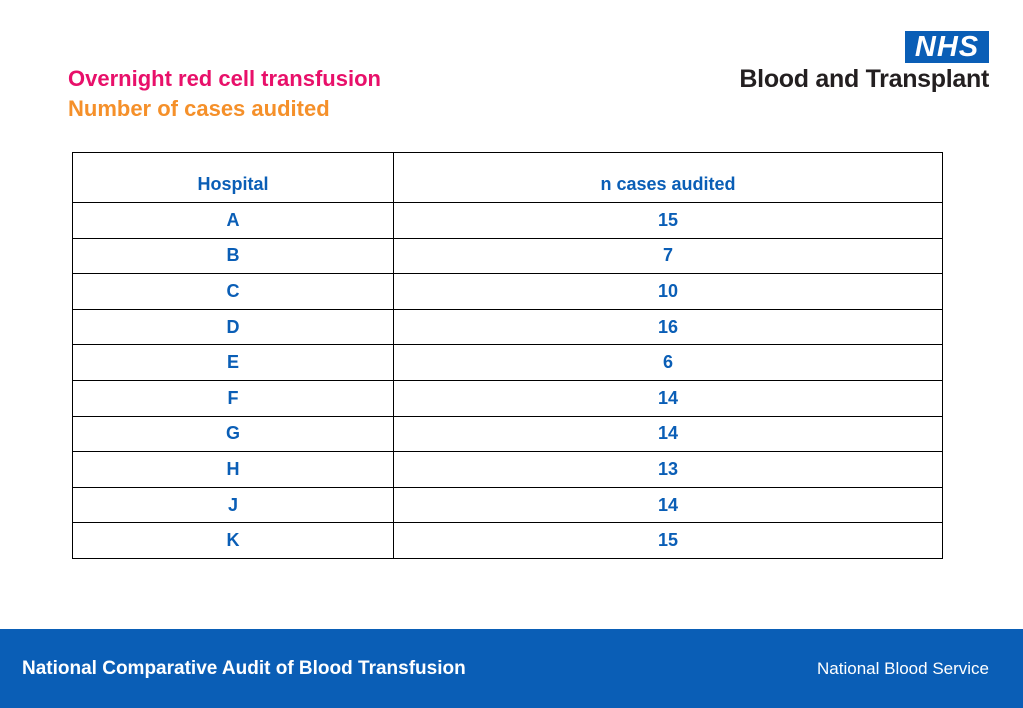 The width and height of the screenshot is (1023, 708). I want to click on hospital-cell: J, so click(233, 505).